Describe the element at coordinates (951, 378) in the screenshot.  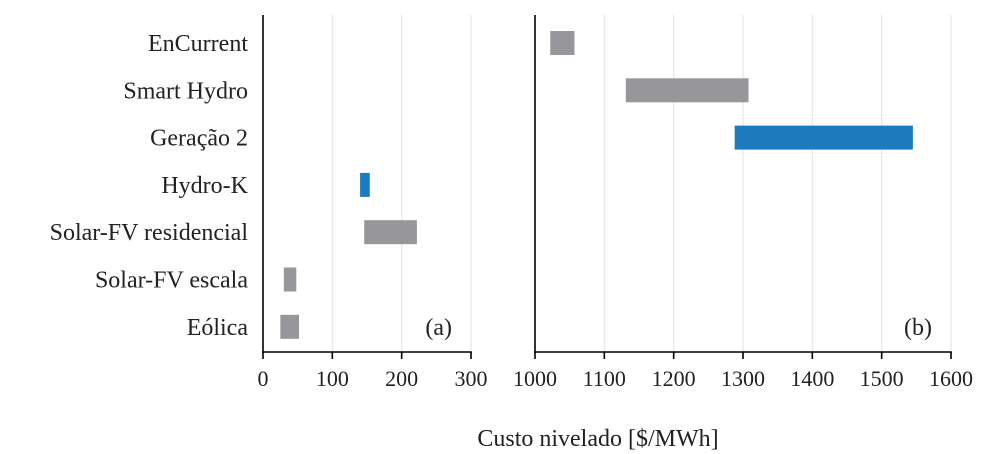
I see `x-tick-label: 1600` at that location.